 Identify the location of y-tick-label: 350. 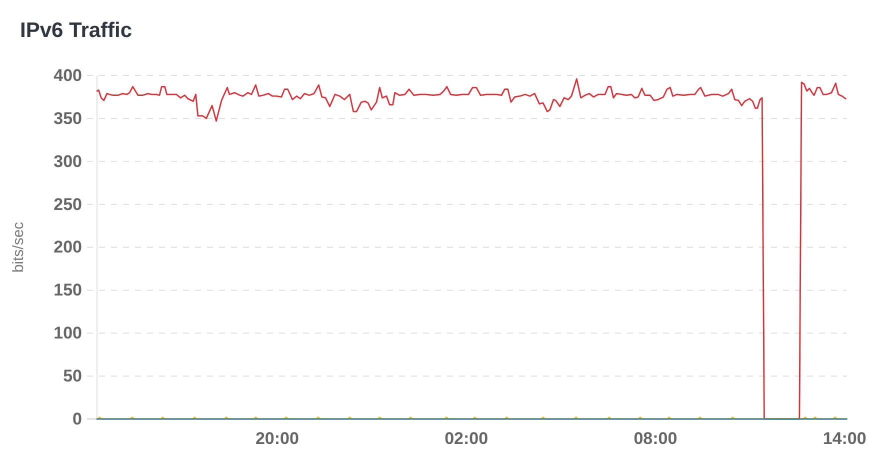
(68, 118).